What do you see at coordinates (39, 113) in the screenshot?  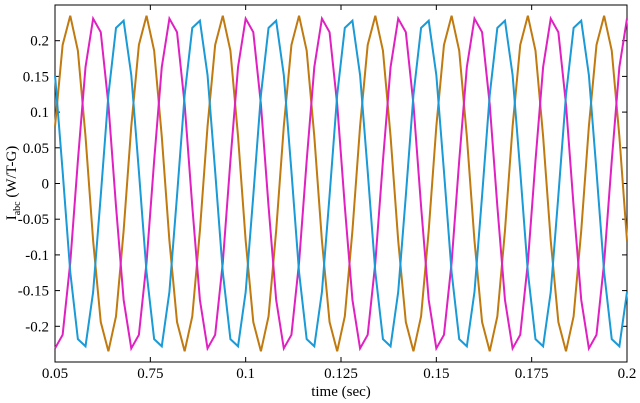 I see `y-tick-label: 0.1` at bounding box center [39, 113].